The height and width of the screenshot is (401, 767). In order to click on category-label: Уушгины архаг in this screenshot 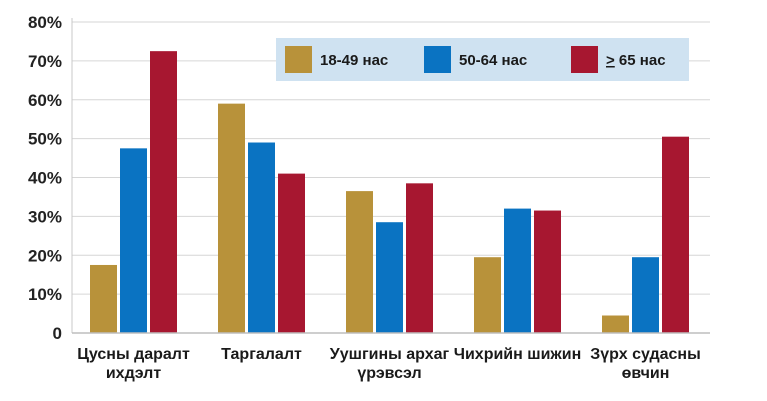, I will do `click(390, 354)`.